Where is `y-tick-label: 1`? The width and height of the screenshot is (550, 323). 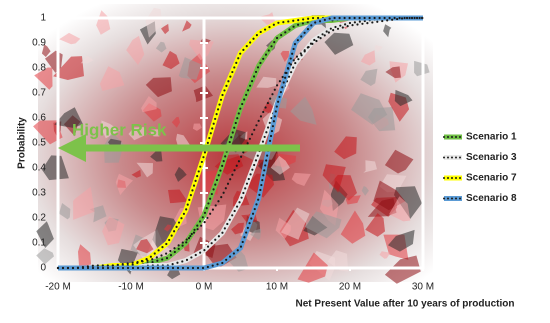
y-tick-label: 1 is located at coordinates (43, 18).